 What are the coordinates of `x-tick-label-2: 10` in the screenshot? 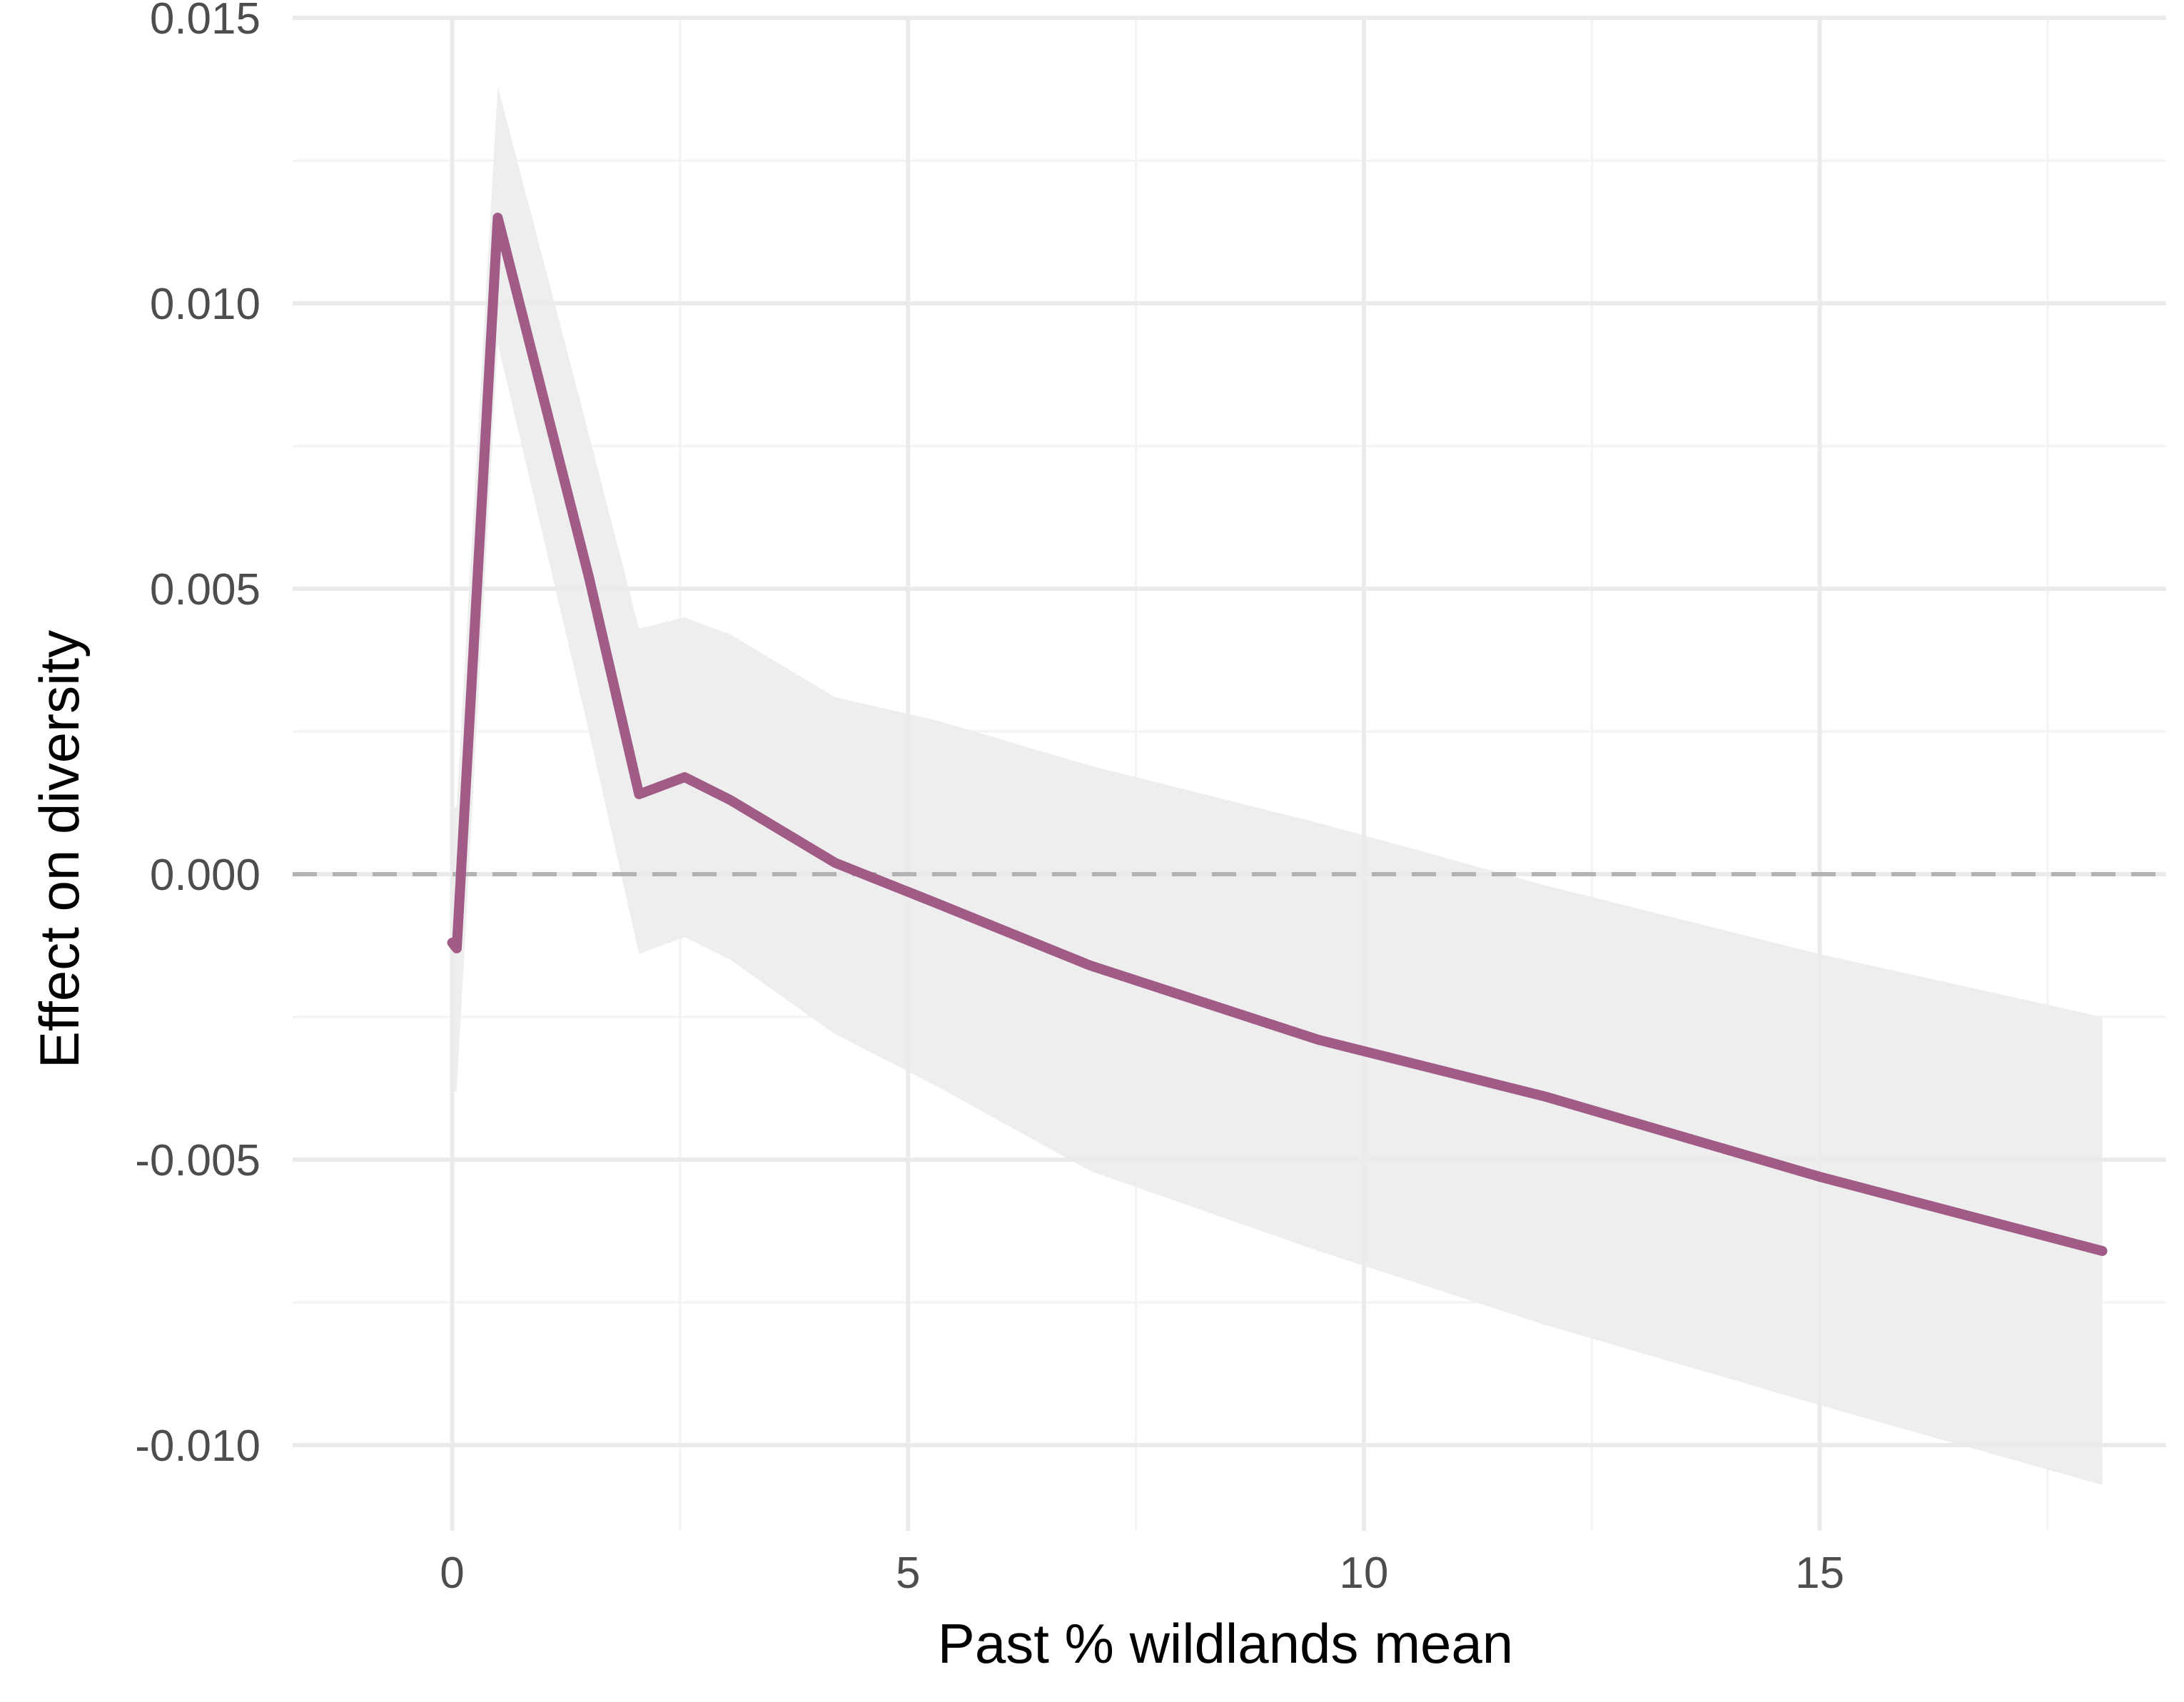 It's located at (1363, 1574).